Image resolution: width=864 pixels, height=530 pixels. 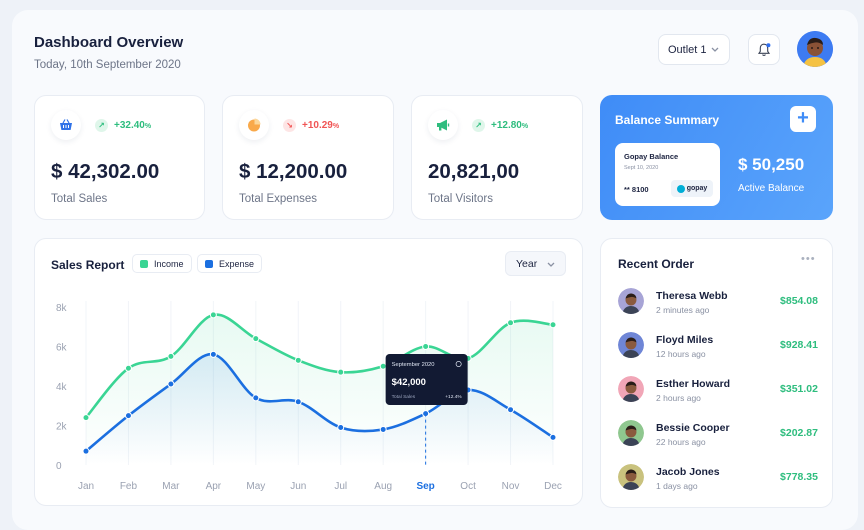 I want to click on order-time: 12 hours ago, so click(x=681, y=354).